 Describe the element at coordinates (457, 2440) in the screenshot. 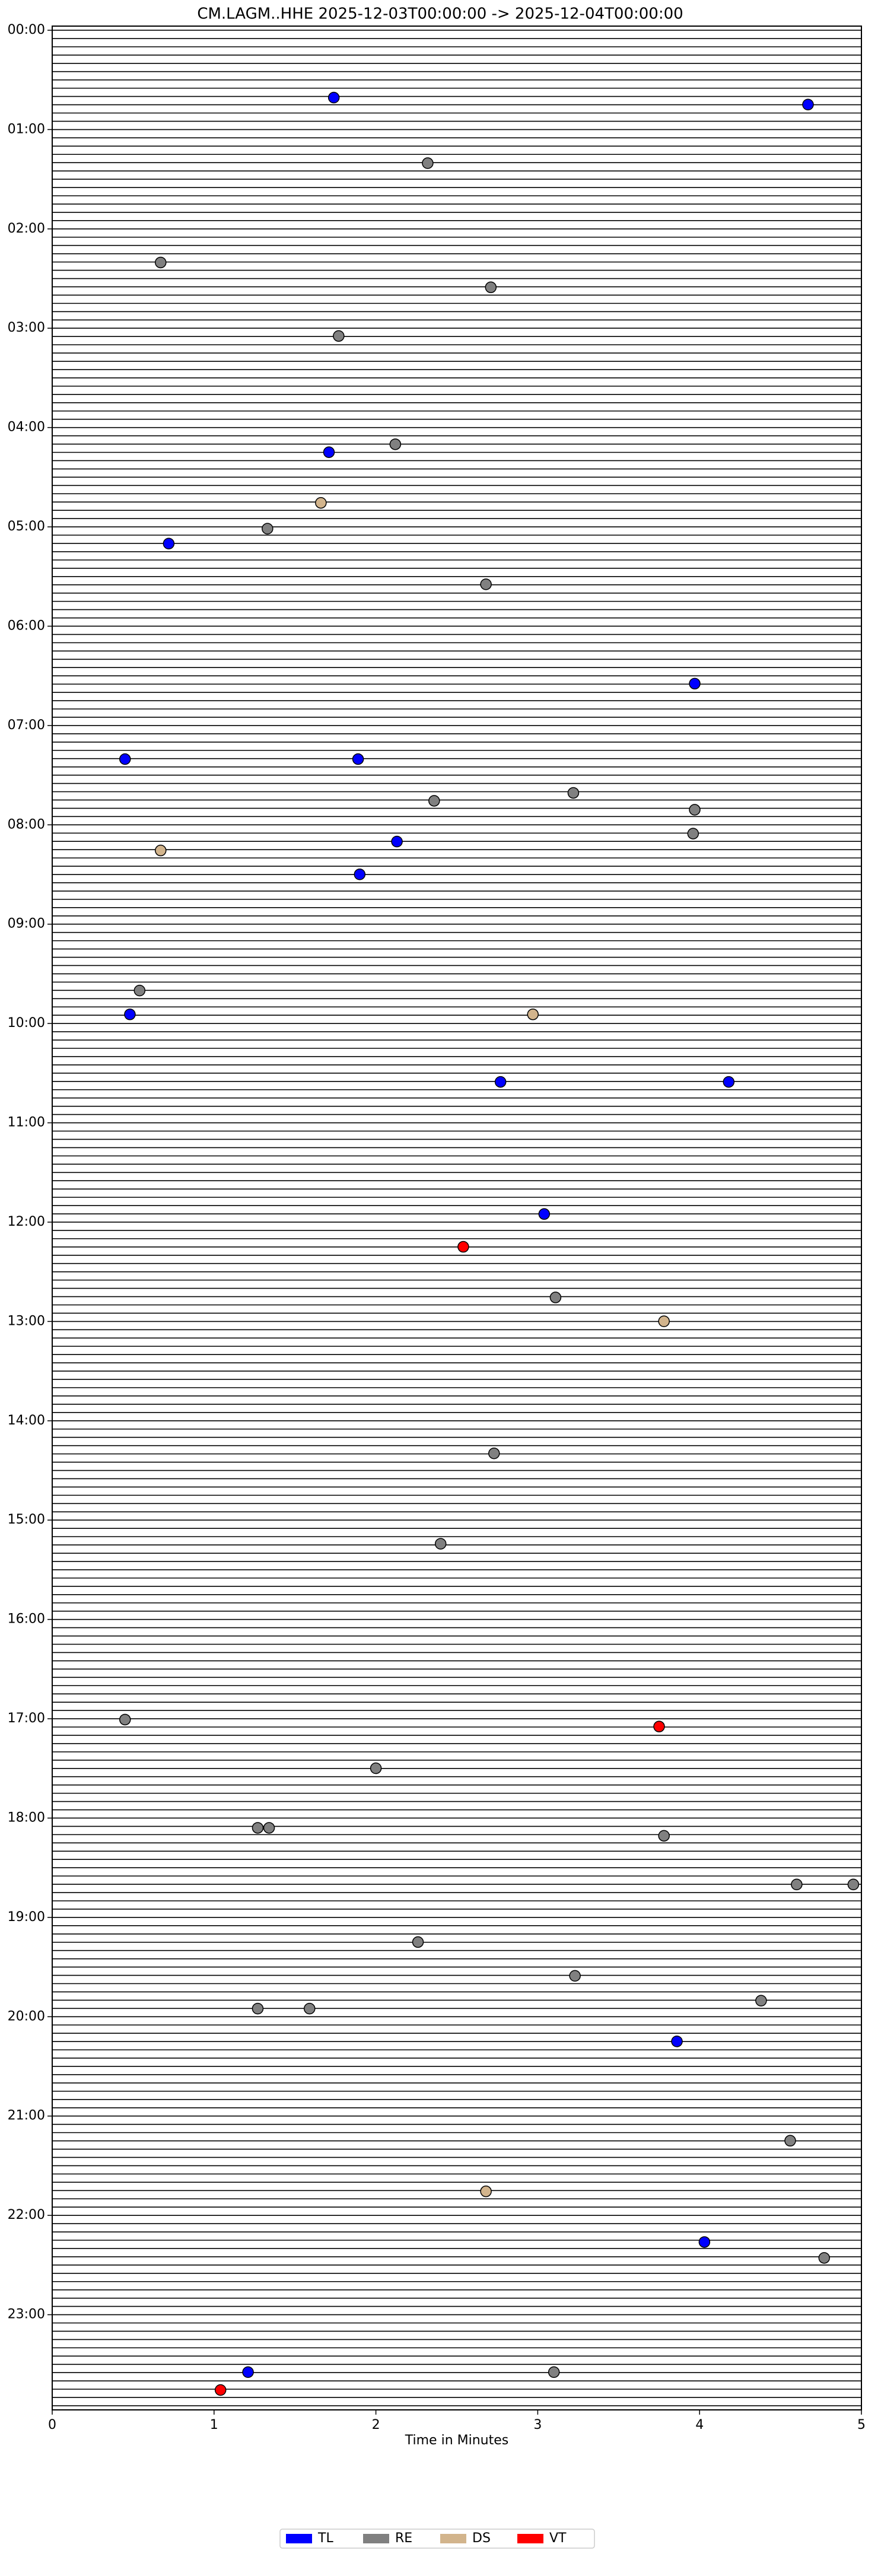

I see `x-axis-label: Time in Minutes` at that location.